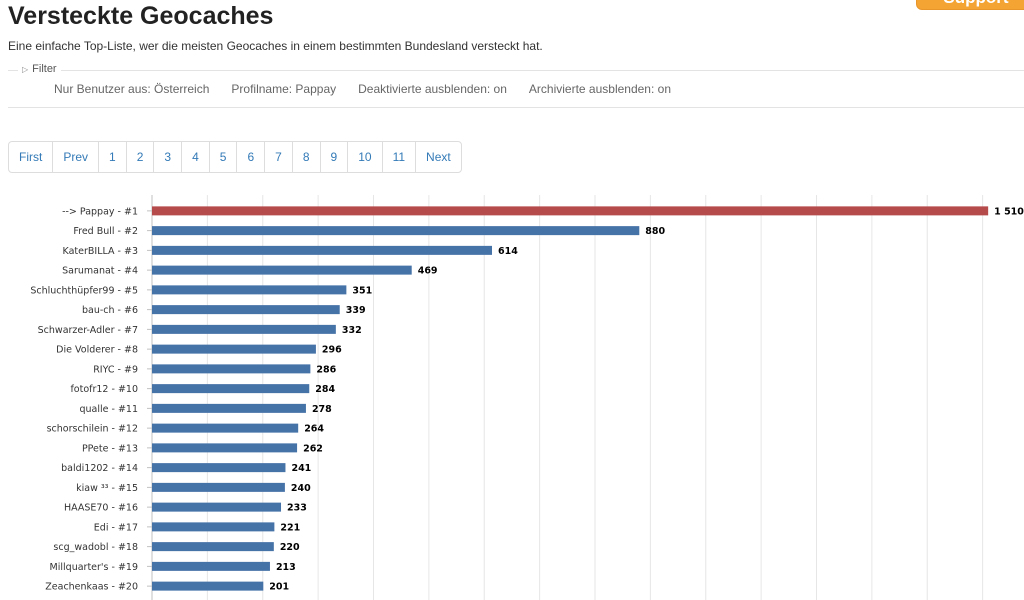 The height and width of the screenshot is (600, 1024). What do you see at coordinates (352, 330) in the screenshot?
I see `value-label: 332` at bounding box center [352, 330].